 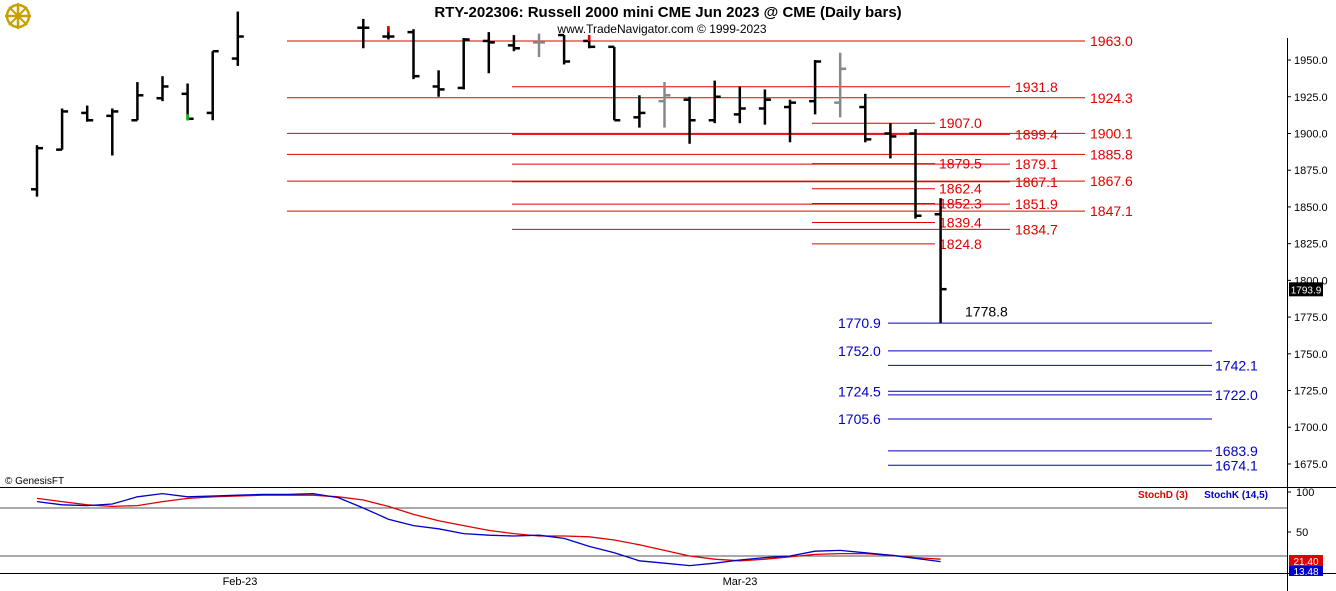 I want to click on price-tick-label: 1675.0, so click(x=1311, y=465).